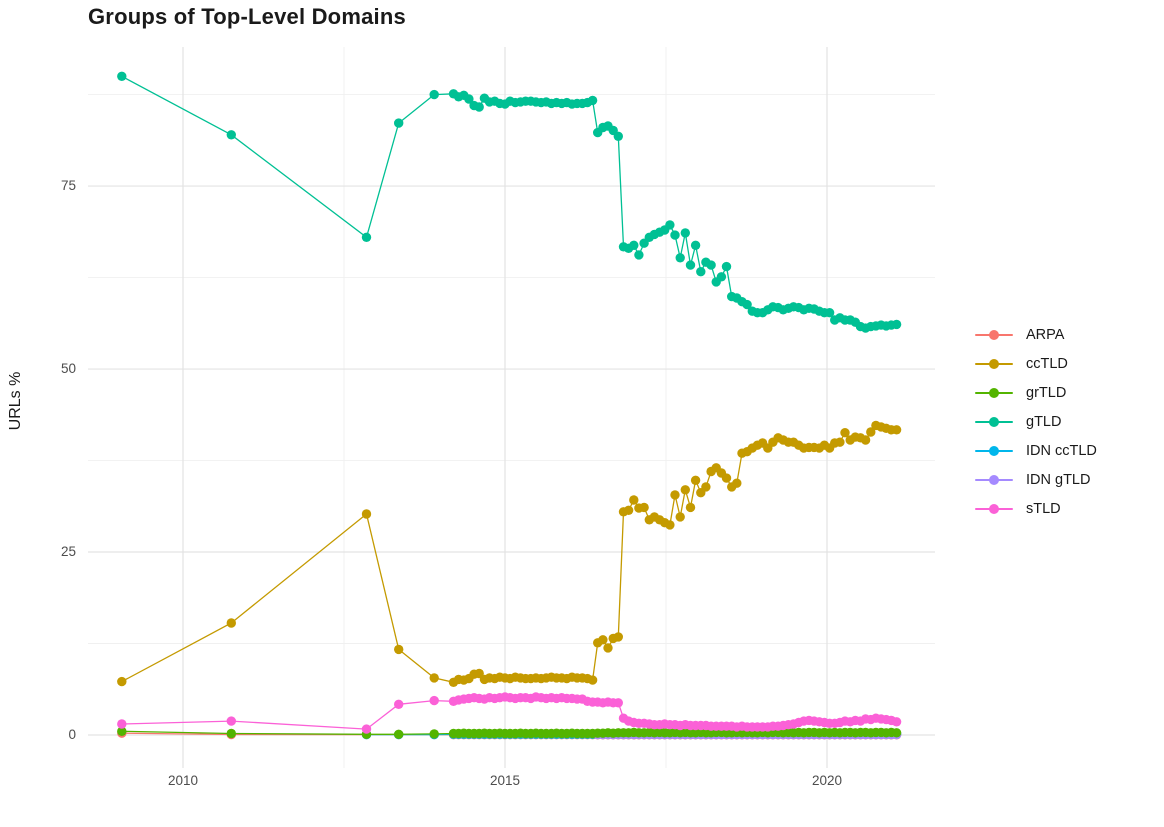 The image size is (1164, 827). I want to click on legend-label: IDN ccTLD, so click(1061, 450).